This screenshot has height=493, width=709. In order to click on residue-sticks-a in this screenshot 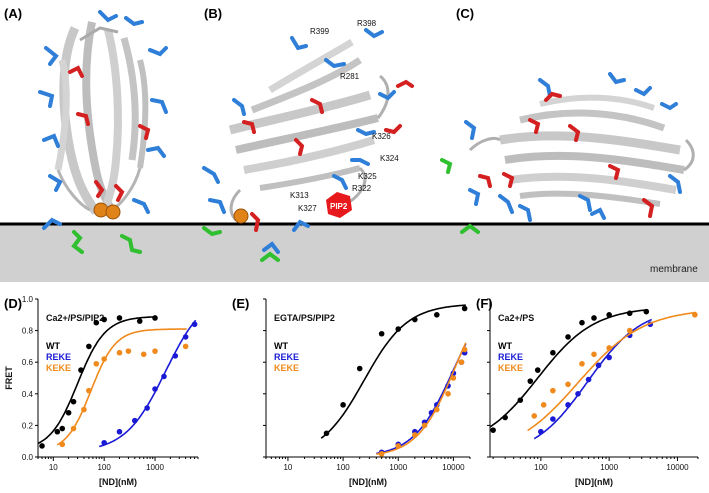, I will do `click(103, 132)`.